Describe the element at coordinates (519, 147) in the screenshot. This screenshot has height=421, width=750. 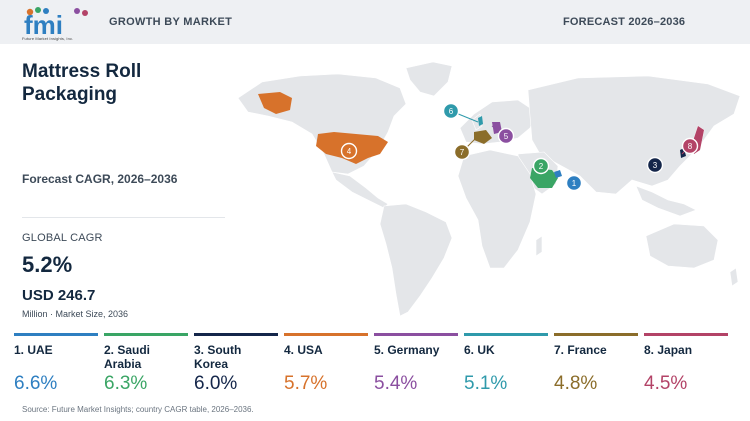
I see `map-pins: 1 2 3 4 5 6 7 8` at that location.